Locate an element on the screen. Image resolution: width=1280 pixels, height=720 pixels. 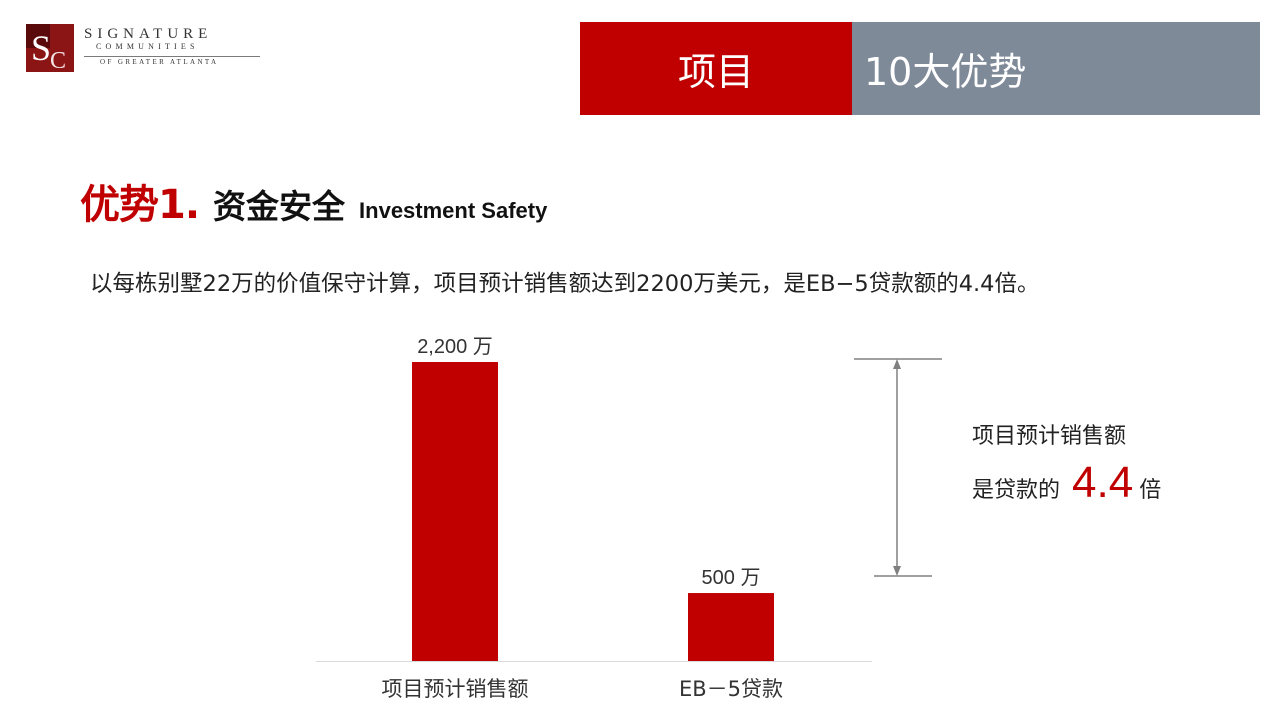
svg-text: S is located at coordinates (41, 48).